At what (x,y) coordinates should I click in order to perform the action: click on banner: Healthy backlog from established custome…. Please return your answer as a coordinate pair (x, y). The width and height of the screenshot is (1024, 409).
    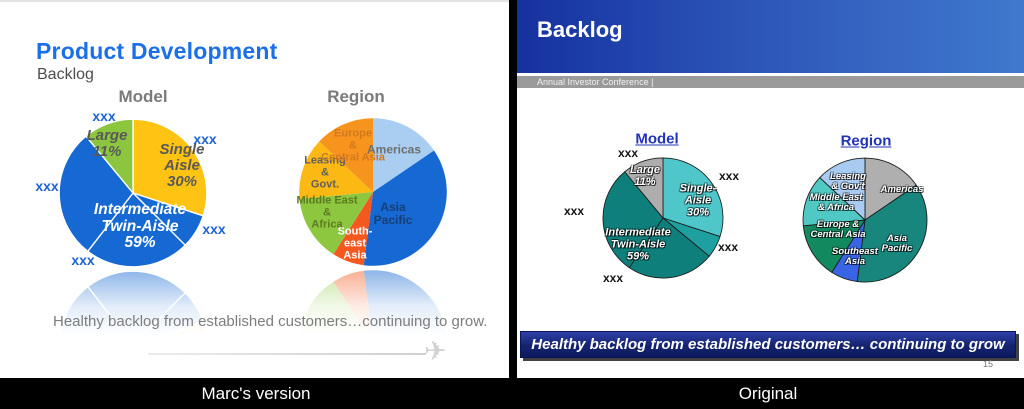
    Looking at the image, I should click on (768, 344).